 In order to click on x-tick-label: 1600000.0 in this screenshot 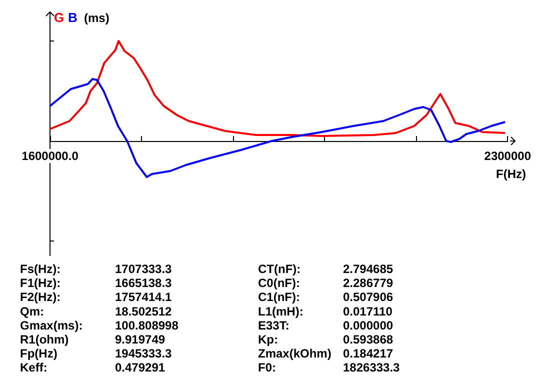, I will do `click(50, 156)`.